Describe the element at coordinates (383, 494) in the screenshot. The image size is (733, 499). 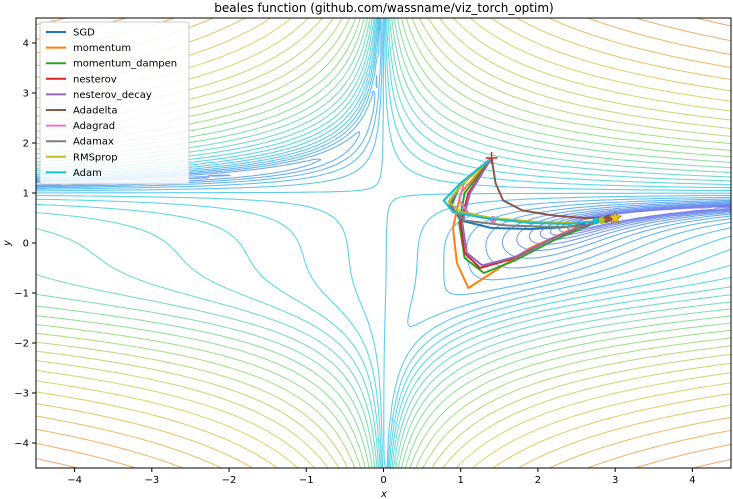
I see `x-axis-label: x` at that location.